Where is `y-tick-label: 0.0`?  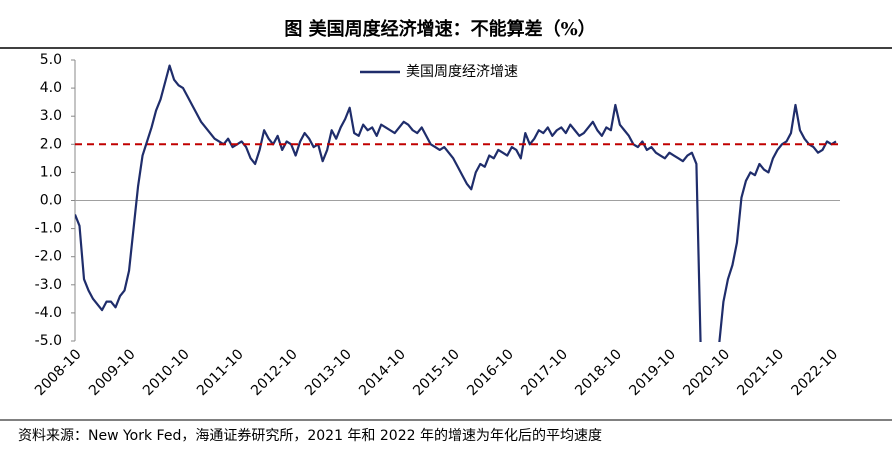
y-tick-label: 0.0 is located at coordinates (51, 201).